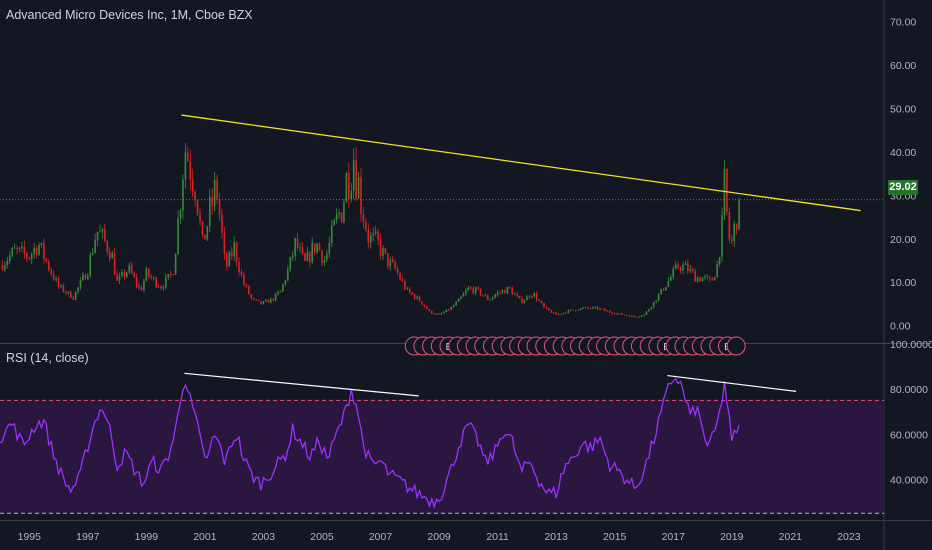 The height and width of the screenshot is (550, 932). I want to click on resistance-trendline, so click(521, 163).